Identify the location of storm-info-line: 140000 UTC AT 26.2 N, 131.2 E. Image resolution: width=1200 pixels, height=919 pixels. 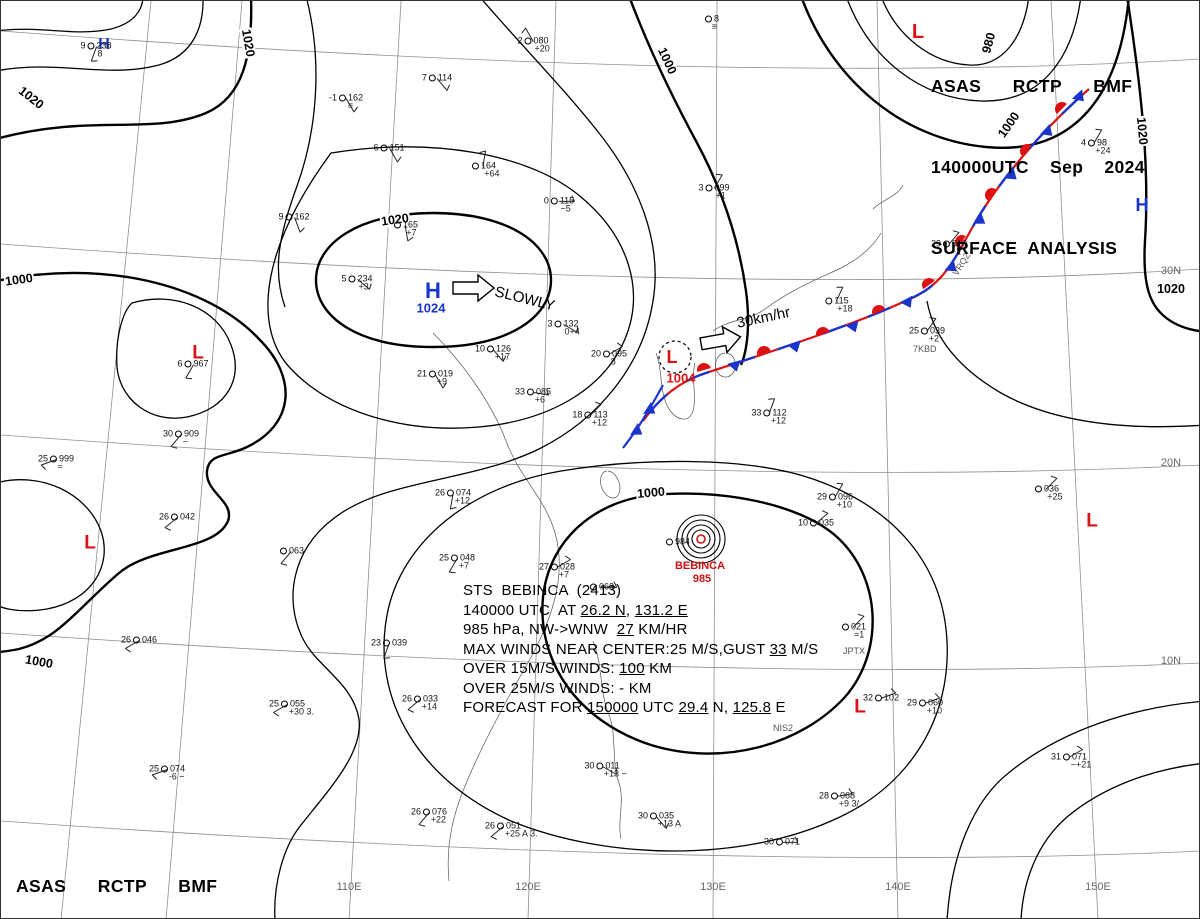
(640, 611).